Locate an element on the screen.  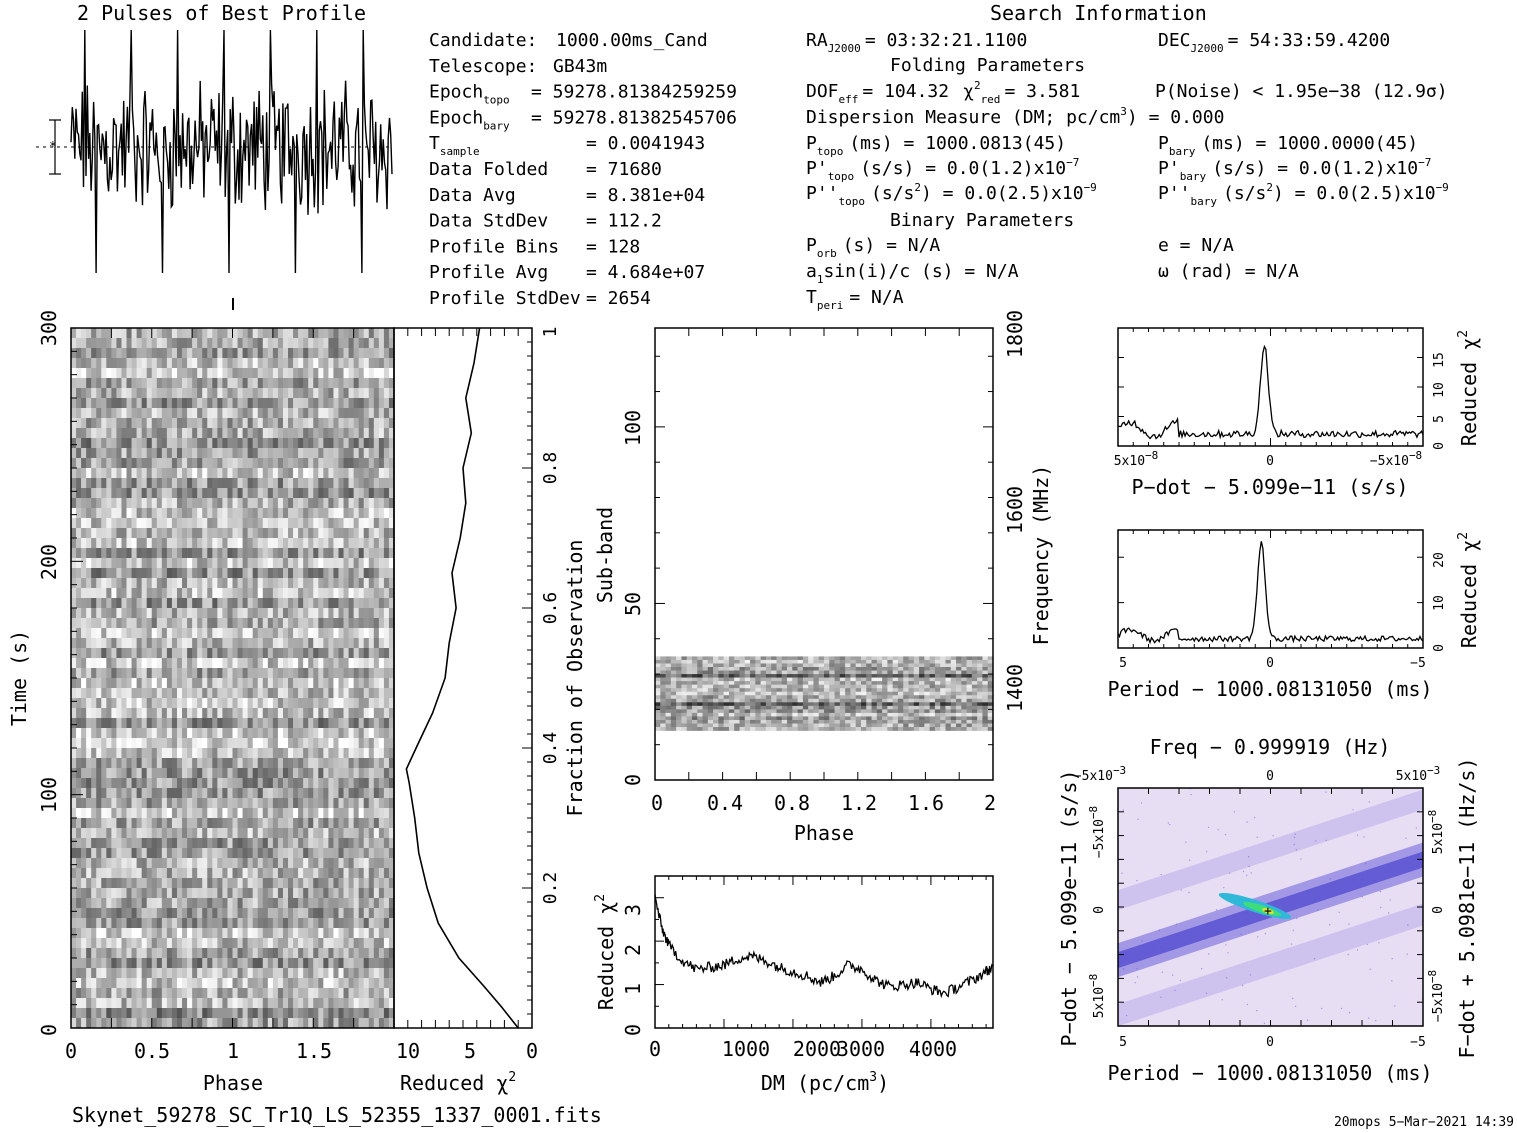
info-row-value: = 8.381e+04 is located at coordinates (645, 195).